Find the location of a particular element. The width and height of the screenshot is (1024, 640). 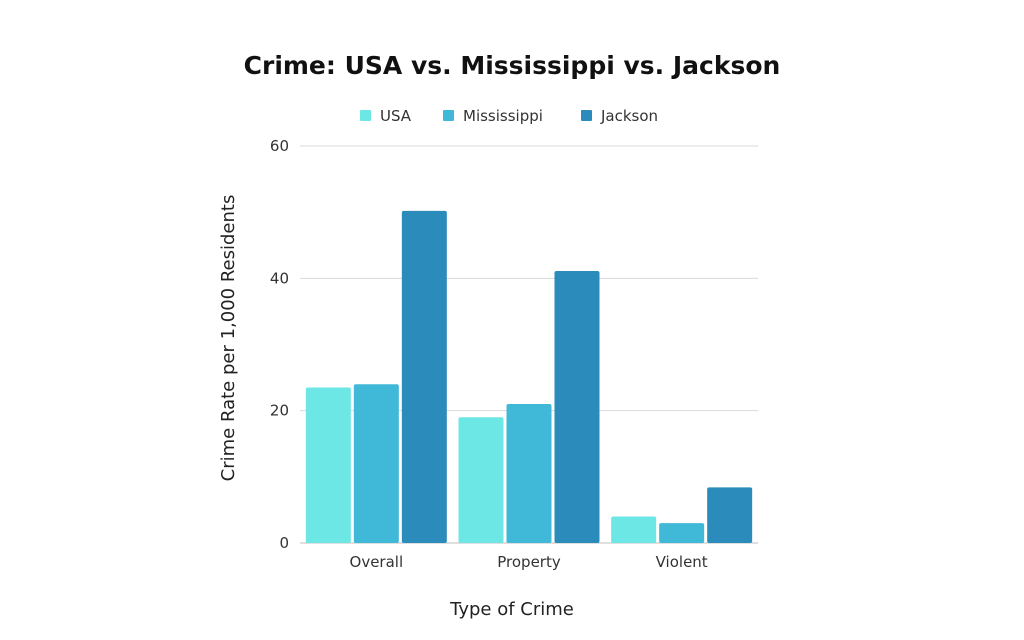

legend-item: Mississippi is located at coordinates (493, 116).